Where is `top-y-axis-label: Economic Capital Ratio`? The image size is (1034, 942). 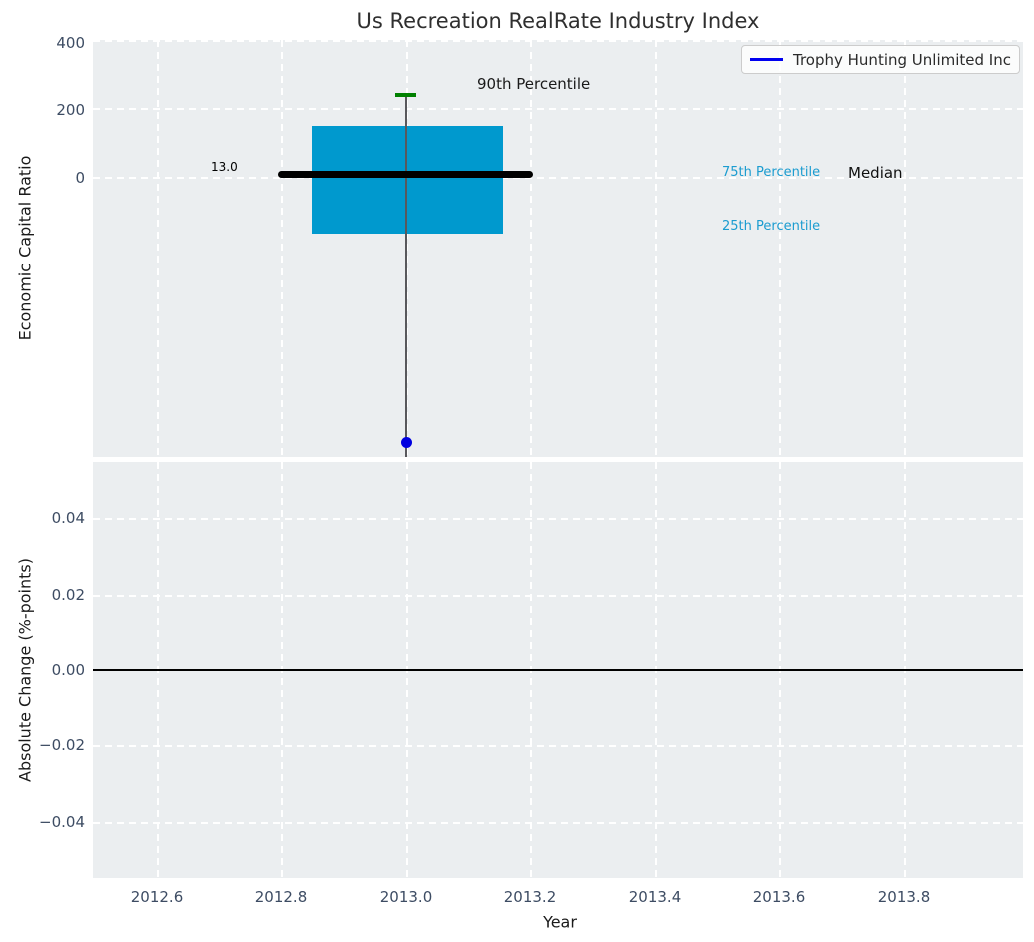 top-y-axis-label: Economic Capital Ratio is located at coordinates (25, 248).